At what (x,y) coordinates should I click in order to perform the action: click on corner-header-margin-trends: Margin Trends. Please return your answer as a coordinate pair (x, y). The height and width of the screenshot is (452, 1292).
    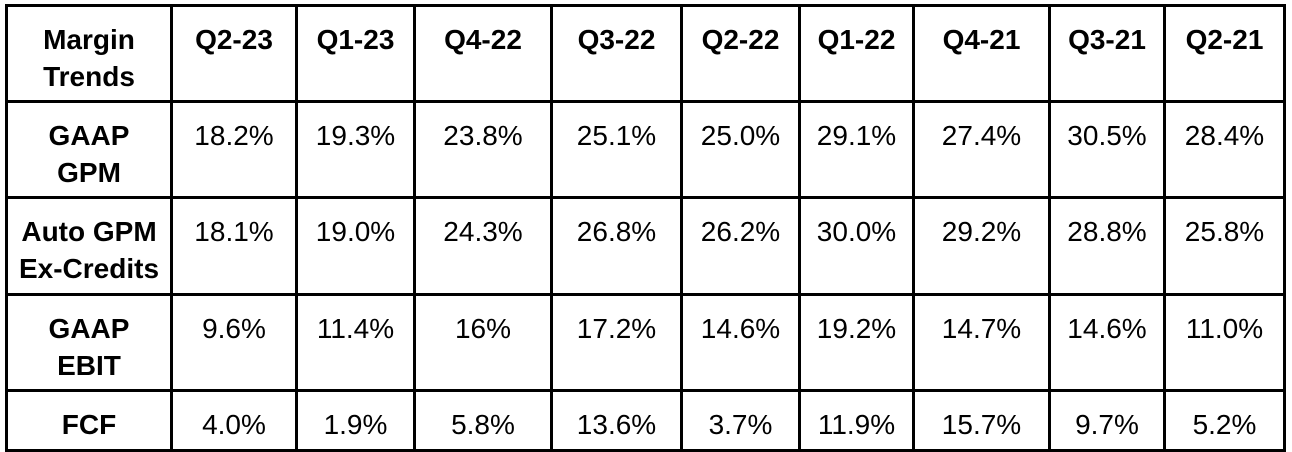
    Looking at the image, I should click on (89, 53).